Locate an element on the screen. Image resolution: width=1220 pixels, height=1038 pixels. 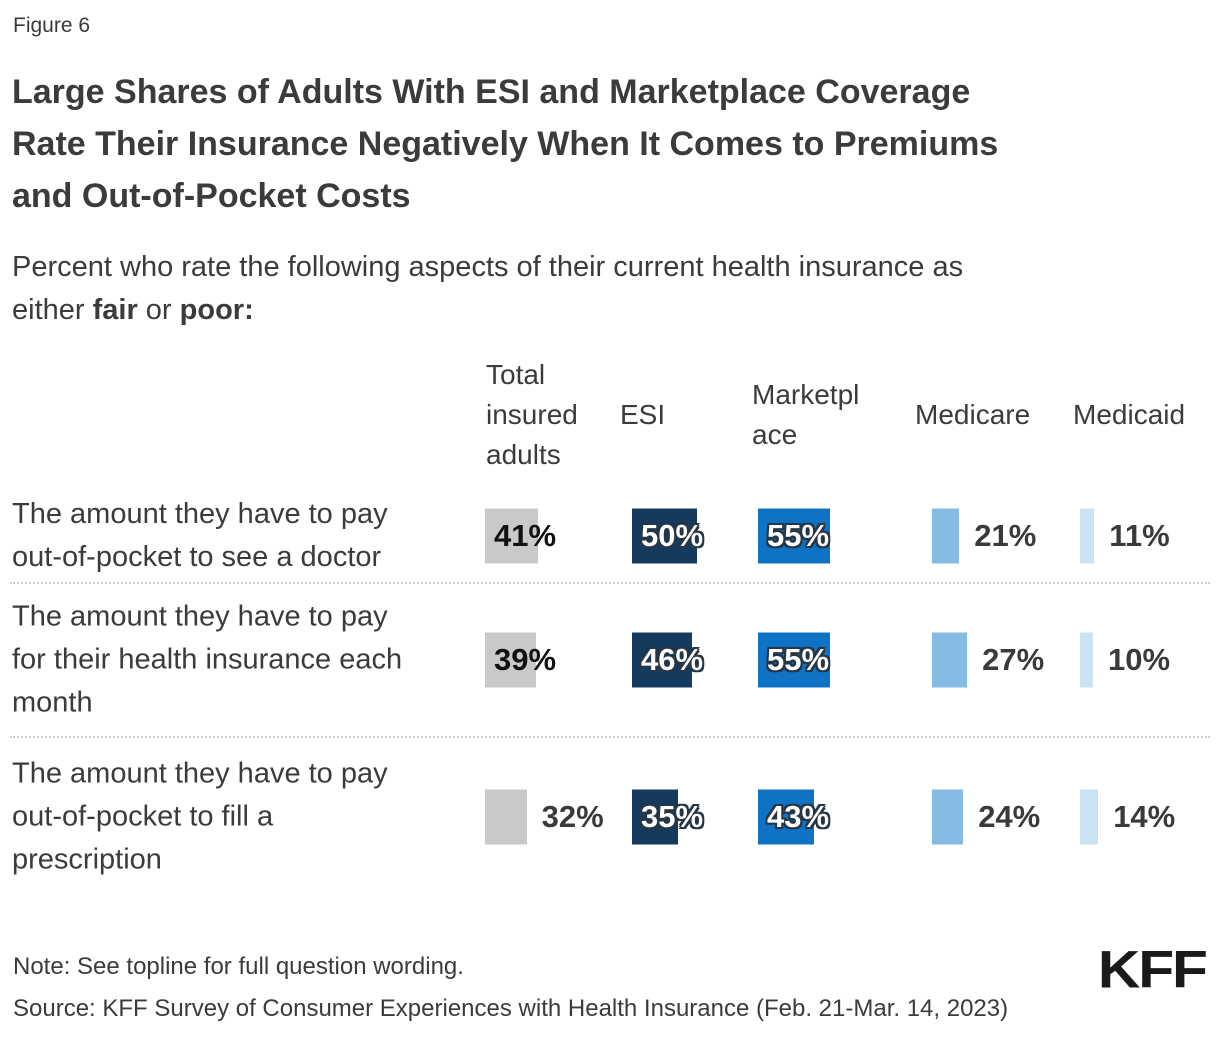
subtitle-bold-poor: poor: is located at coordinates (216, 310).